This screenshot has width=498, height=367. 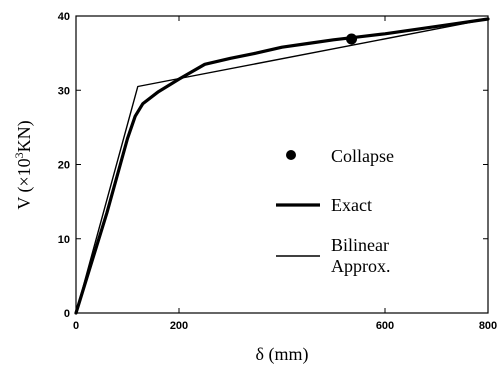 What do you see at coordinates (291, 155) in the screenshot?
I see `legend-collapse-marker` at bounding box center [291, 155].